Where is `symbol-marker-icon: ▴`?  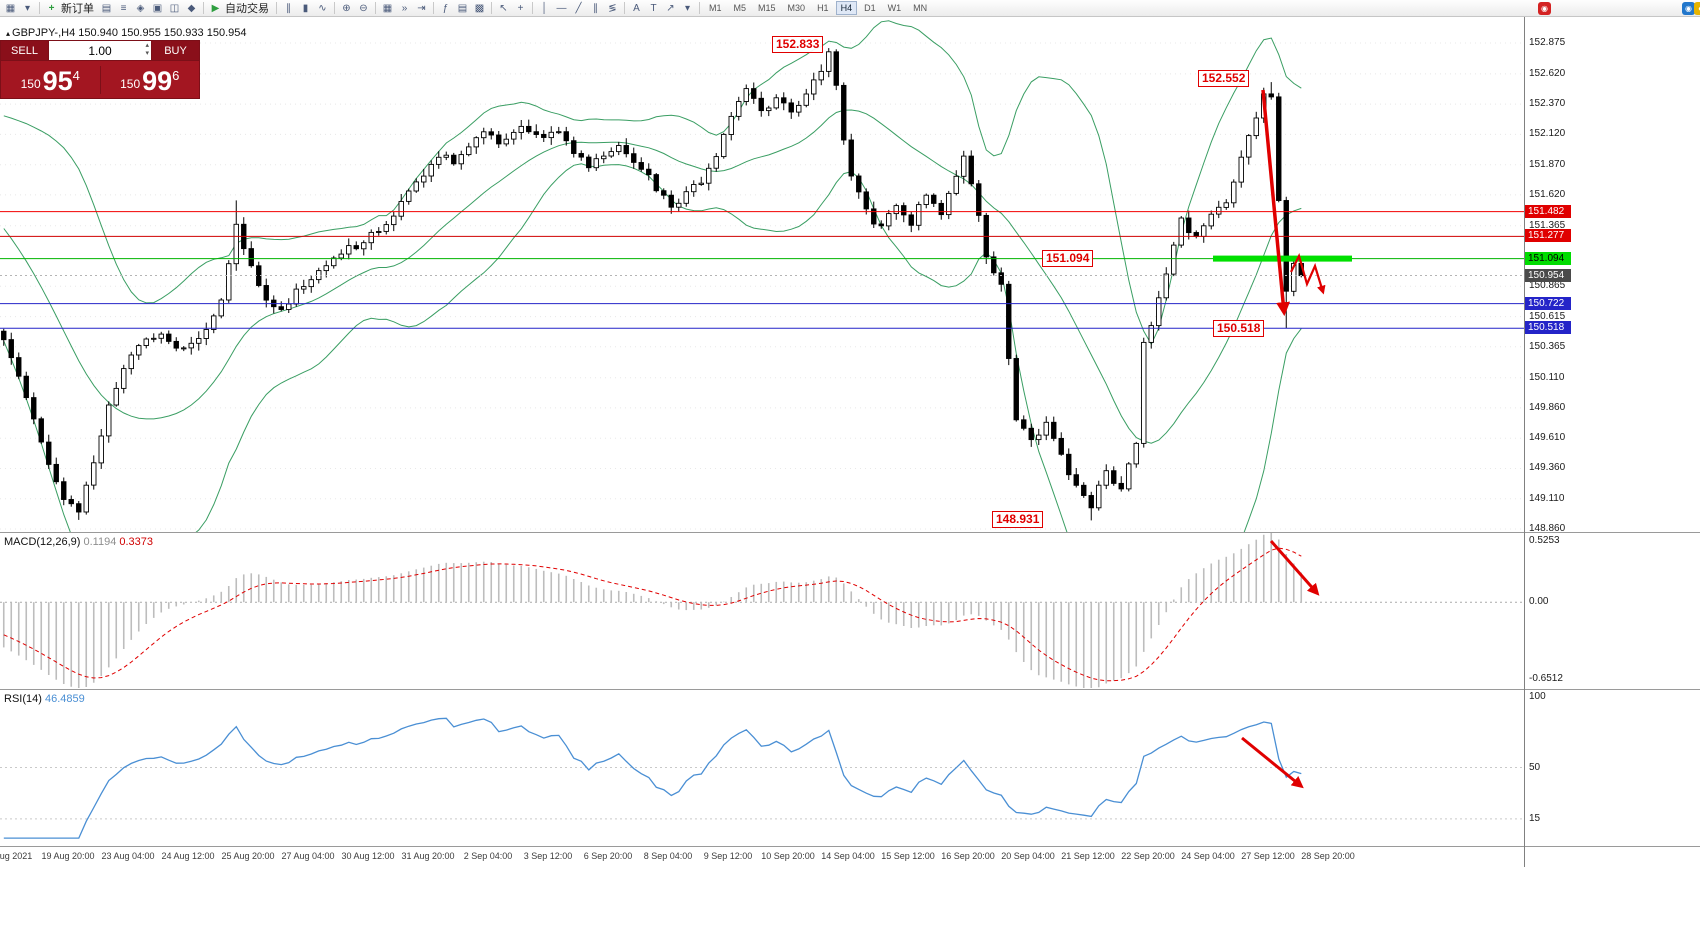
symbol-marker-icon: ▴ is located at coordinates (8, 33).